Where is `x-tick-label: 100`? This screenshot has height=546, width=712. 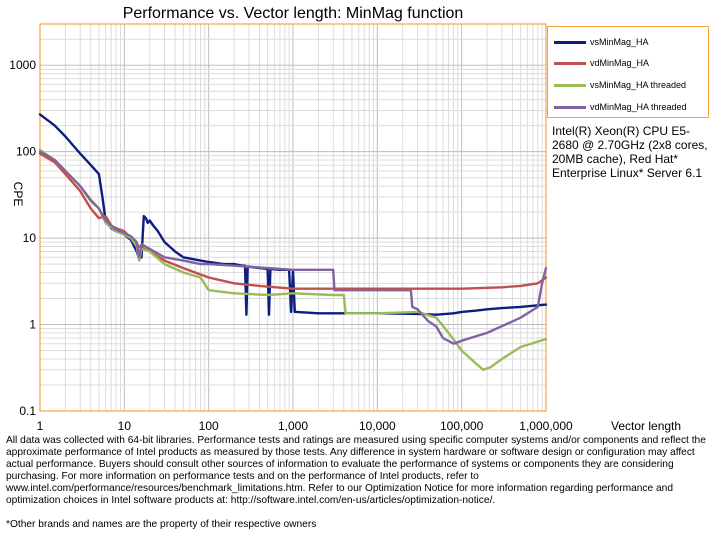
x-tick-label: 100 is located at coordinates (209, 426).